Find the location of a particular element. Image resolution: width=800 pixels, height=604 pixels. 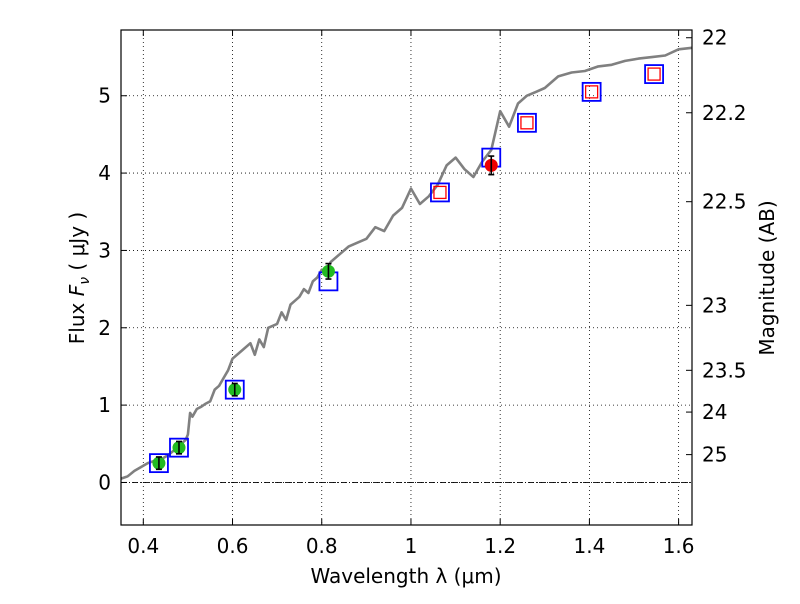

x-tick-label: 0.4 is located at coordinates (143, 546).